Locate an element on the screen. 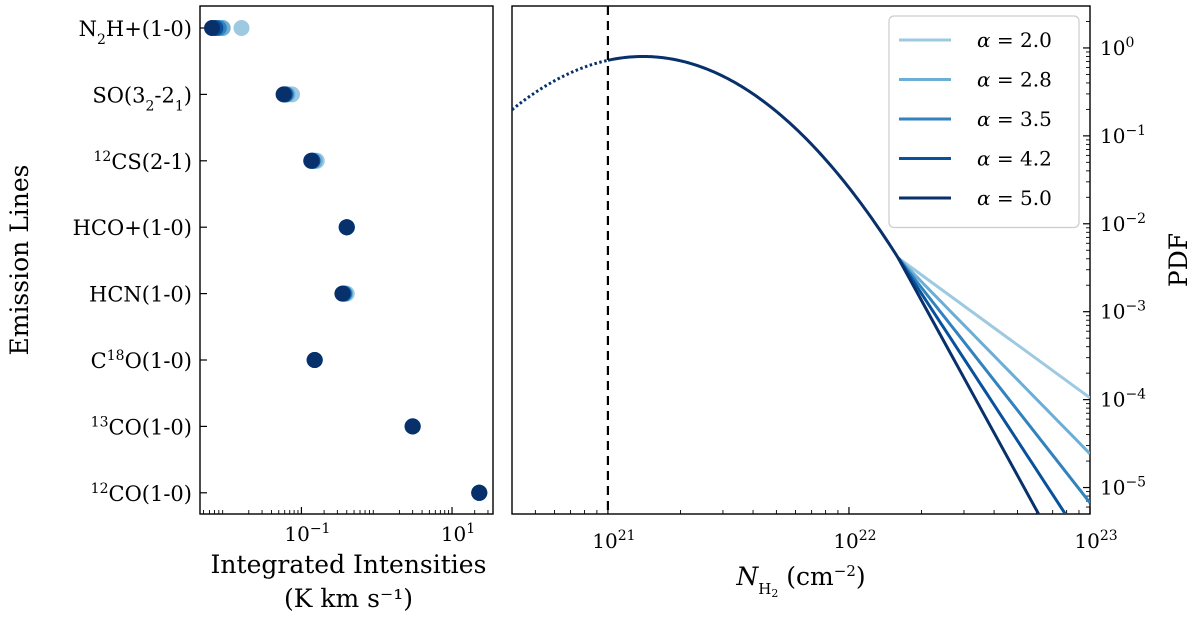 This screenshot has width=1200, height=623. category-label: 12CO(1-0) is located at coordinates (141, 493).